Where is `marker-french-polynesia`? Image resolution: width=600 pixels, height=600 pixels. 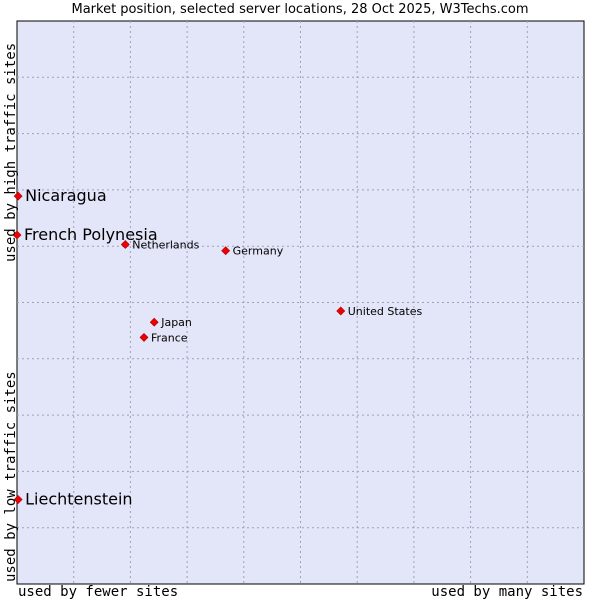 marker-french-polynesia is located at coordinates (17, 235).